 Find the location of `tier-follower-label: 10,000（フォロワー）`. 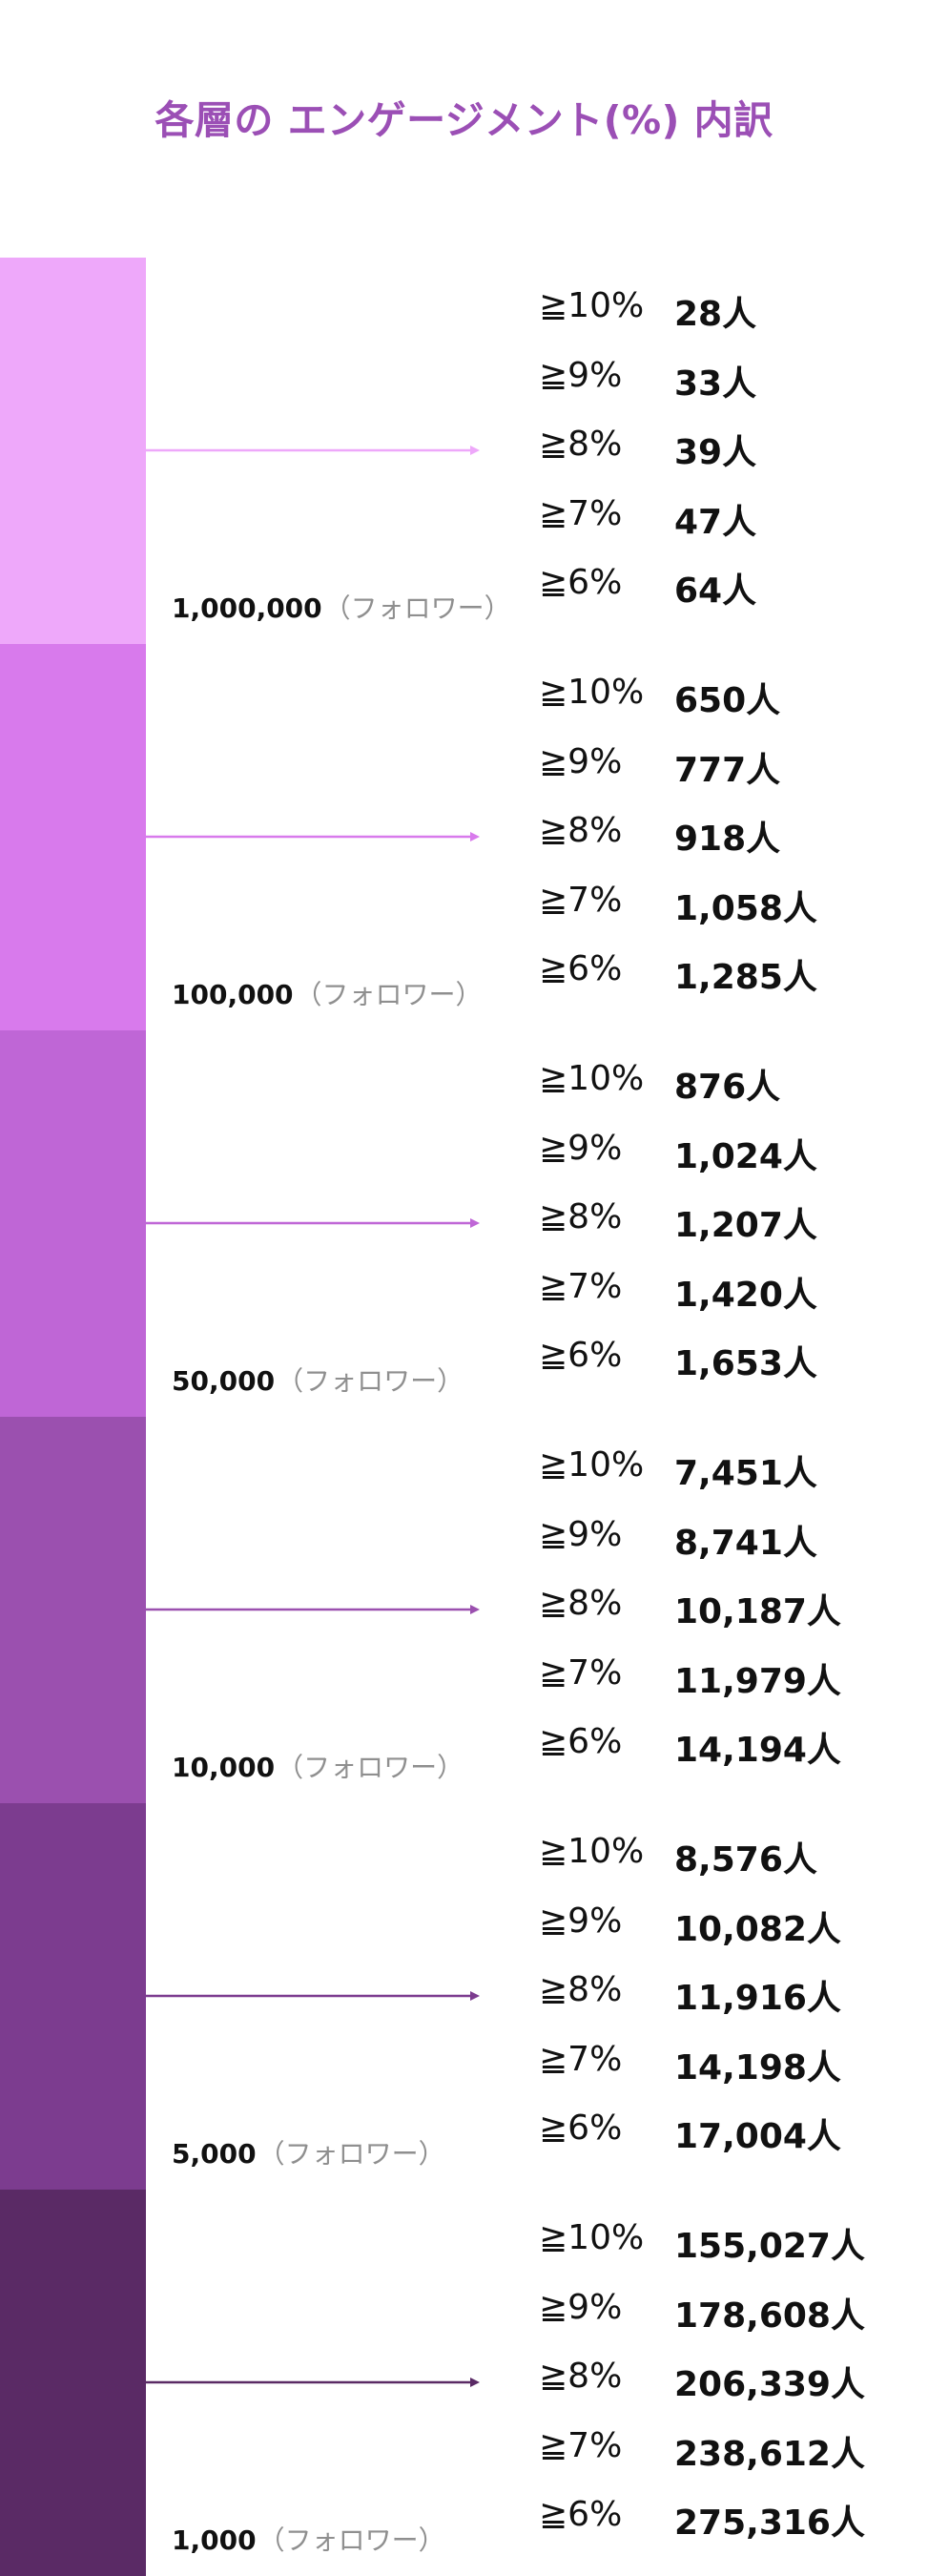

tier-follower-label: 10,000（フォロワー） is located at coordinates (318, 1766).